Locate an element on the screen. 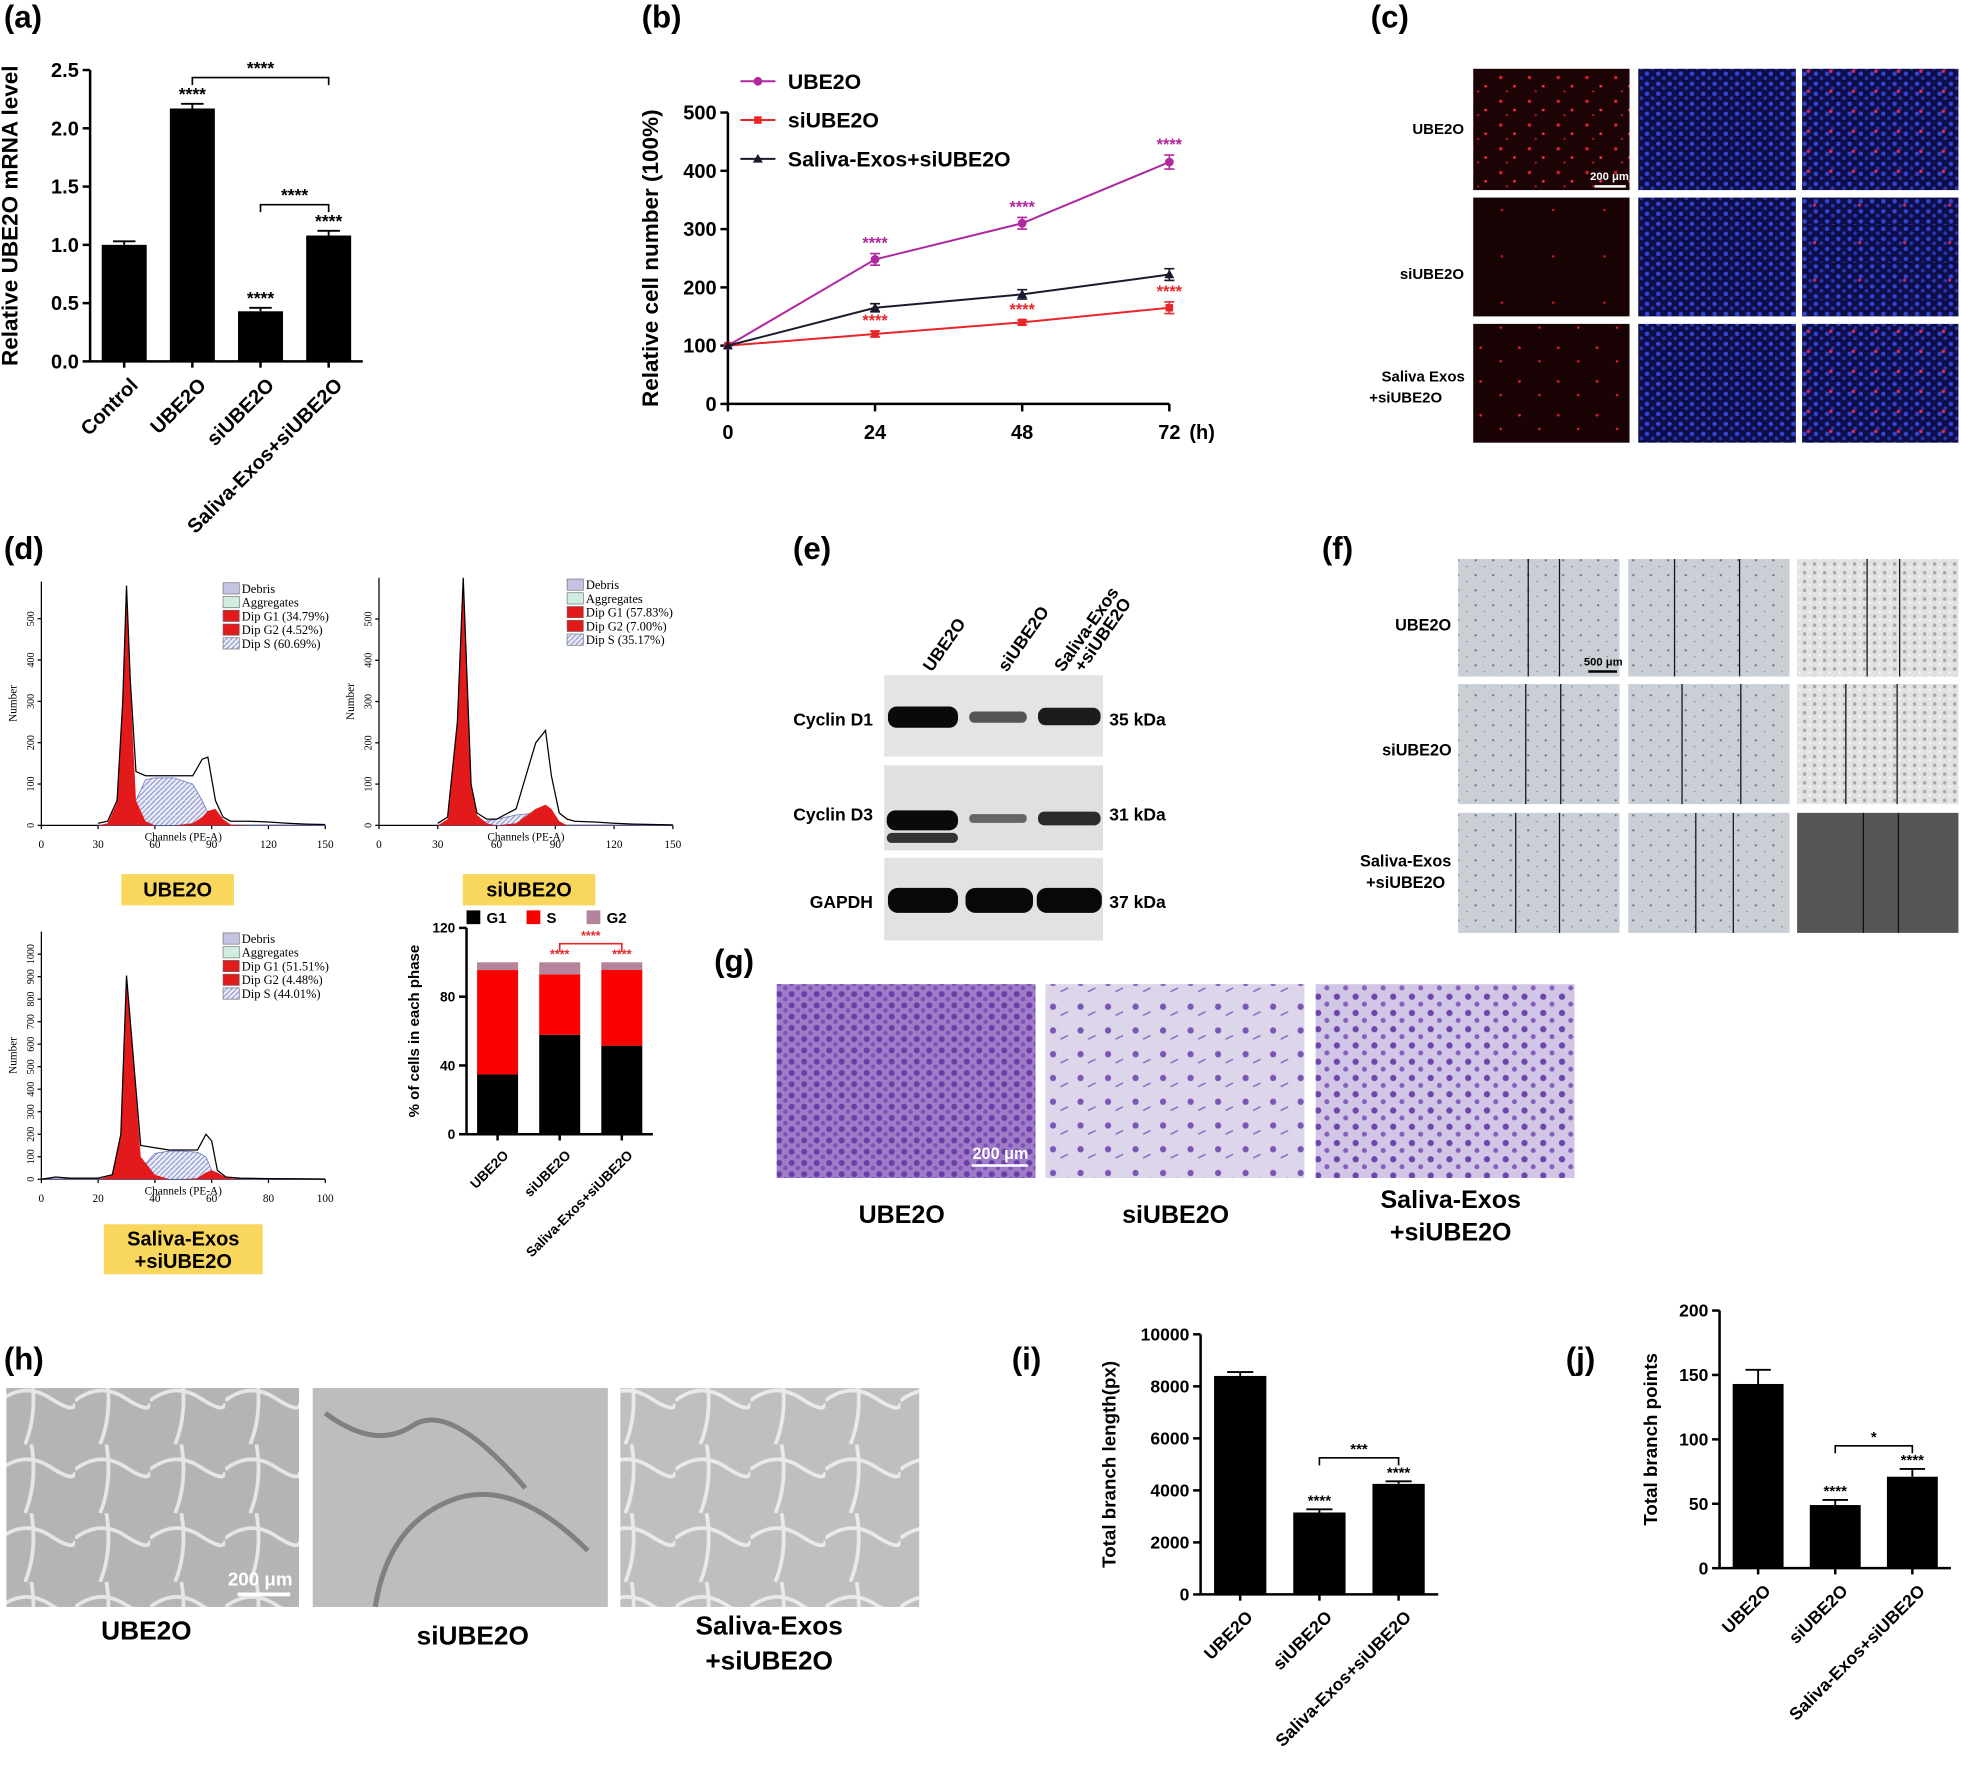 The height and width of the screenshot is (1772, 1961). y-tick-label: 1.5 is located at coordinates (65, 188).